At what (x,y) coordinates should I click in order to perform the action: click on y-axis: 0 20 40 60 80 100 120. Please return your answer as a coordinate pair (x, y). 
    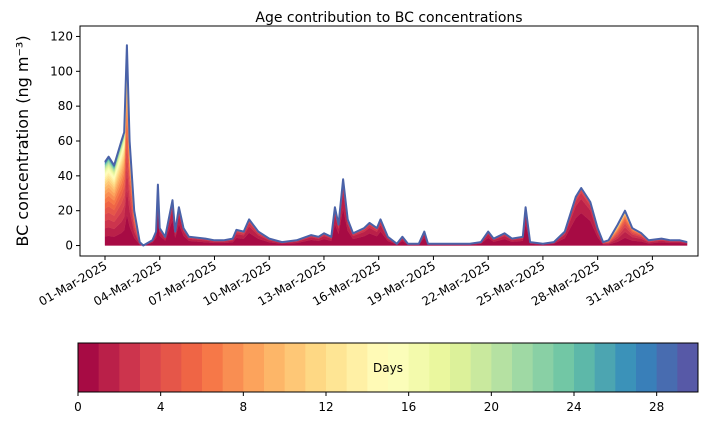
    Looking at the image, I should click on (65, 141).